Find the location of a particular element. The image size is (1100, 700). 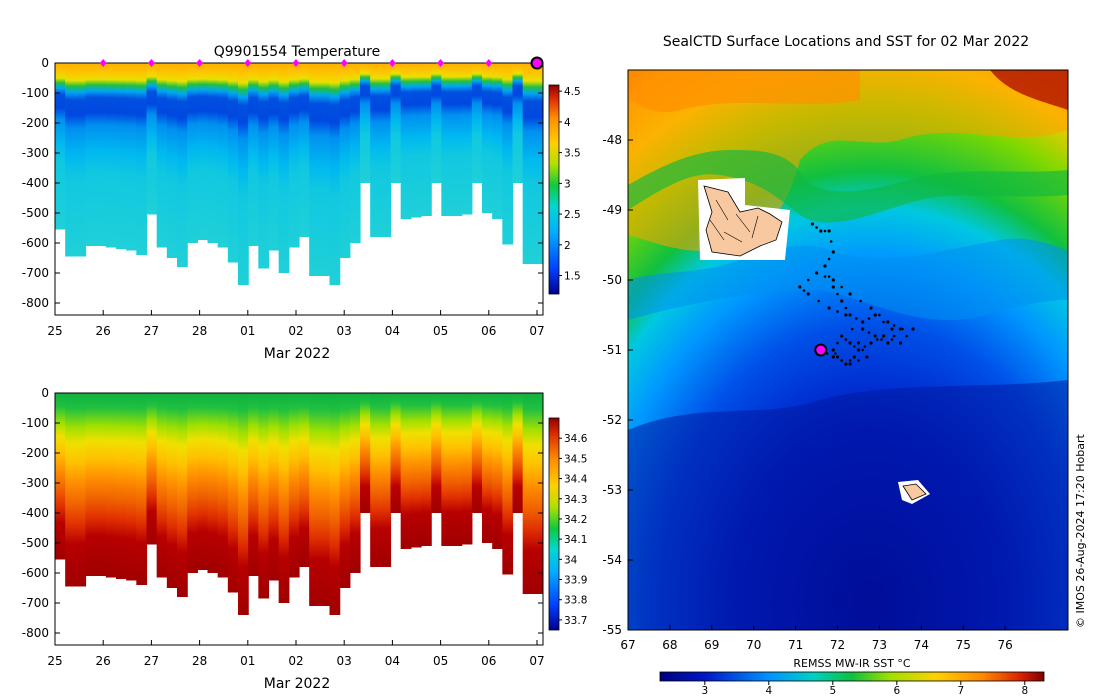

sst-colorbar-ticks: 3 4 5 6 7 8 is located at coordinates (864, 689).